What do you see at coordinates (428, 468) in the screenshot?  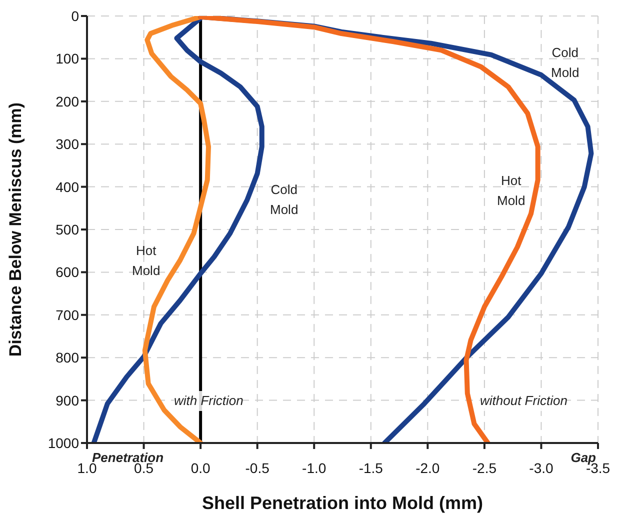 I see `x-tick-label: -2.0` at bounding box center [428, 468].